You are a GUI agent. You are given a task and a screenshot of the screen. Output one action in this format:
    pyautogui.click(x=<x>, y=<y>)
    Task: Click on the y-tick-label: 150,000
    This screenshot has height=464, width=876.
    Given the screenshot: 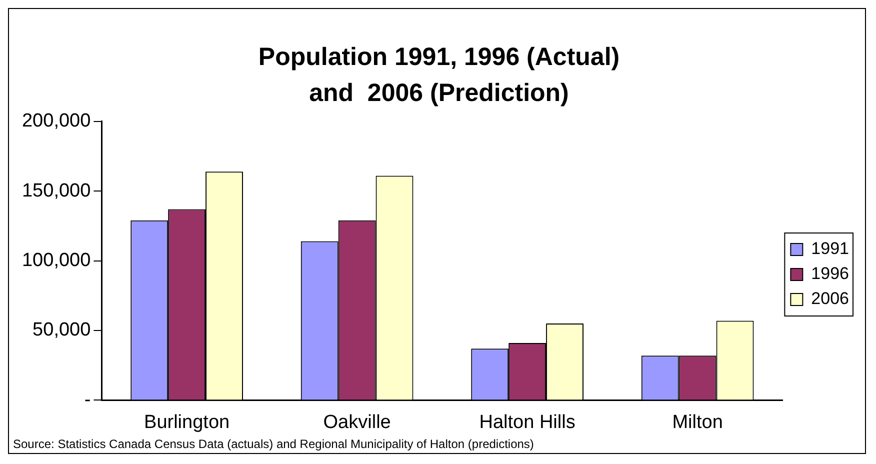 What is the action you would take?
    pyautogui.click(x=56, y=191)
    